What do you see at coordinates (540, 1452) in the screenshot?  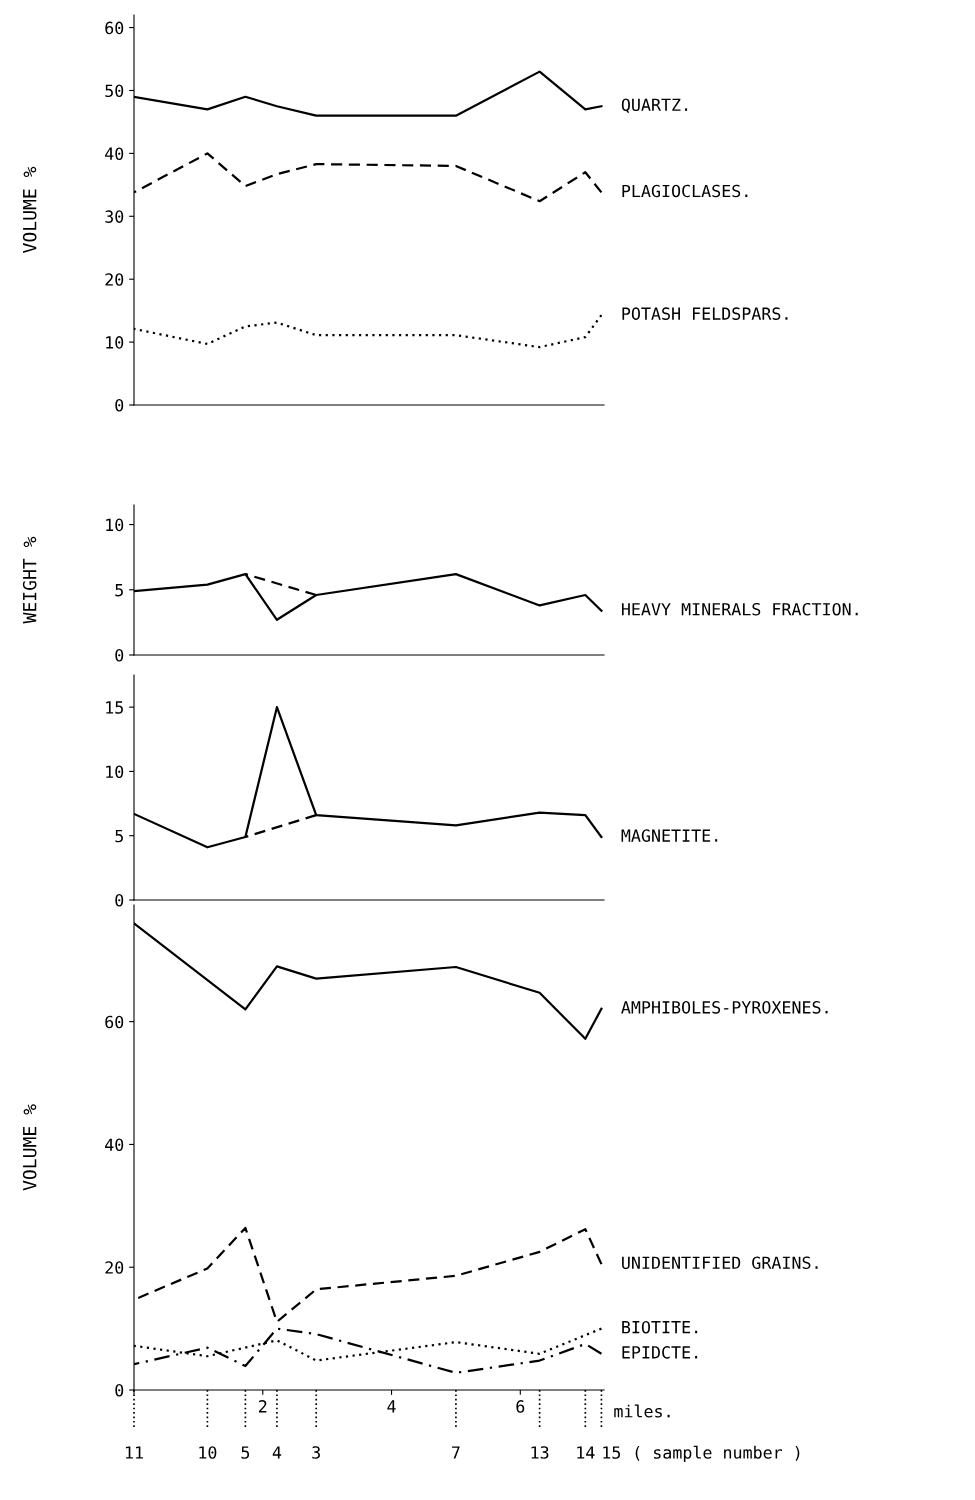 I see `text: 13` at bounding box center [540, 1452].